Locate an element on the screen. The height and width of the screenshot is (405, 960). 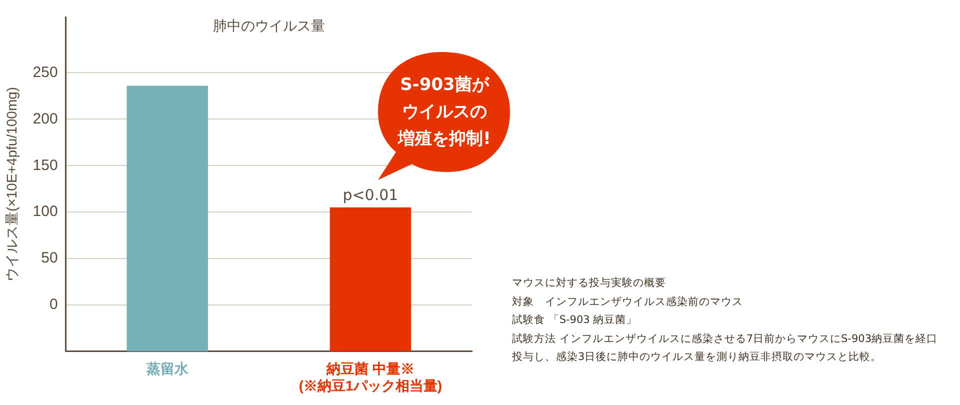
chart-title: 肺中のウイルス量 is located at coordinates (268, 26).